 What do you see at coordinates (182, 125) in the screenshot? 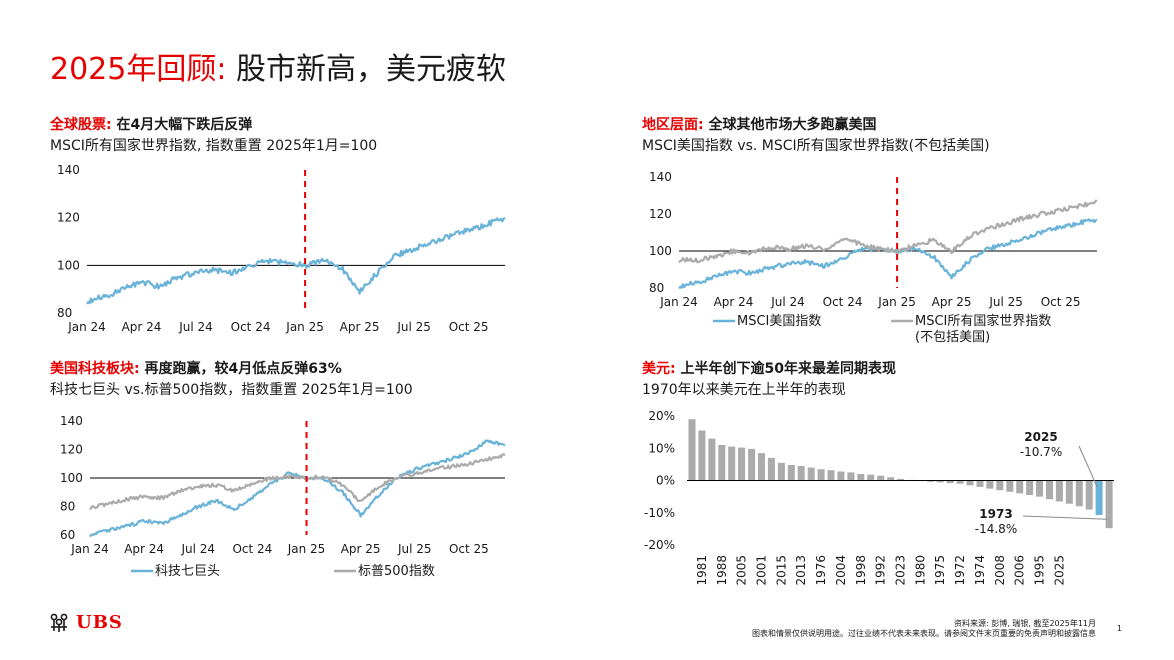
I see `global-title-rest: 在4月大幅下跌后反弹` at bounding box center [182, 125].